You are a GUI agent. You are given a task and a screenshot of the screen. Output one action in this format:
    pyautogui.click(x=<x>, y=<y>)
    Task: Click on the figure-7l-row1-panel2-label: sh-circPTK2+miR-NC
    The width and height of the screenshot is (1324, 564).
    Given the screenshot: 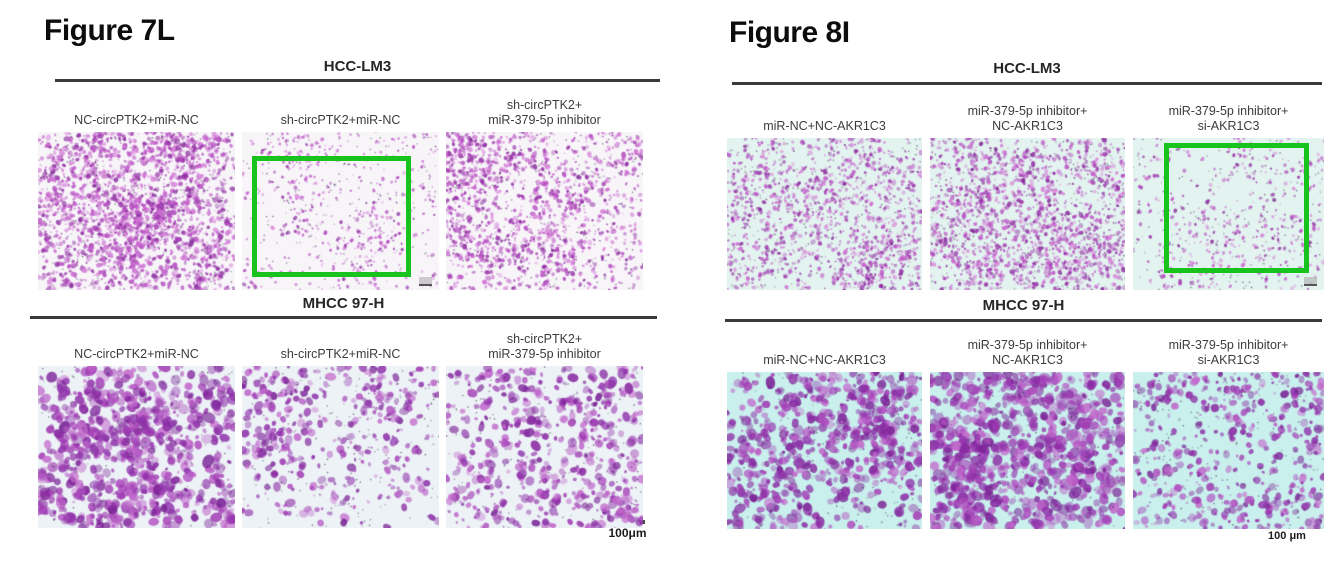 What is the action you would take?
    pyautogui.click(x=340, y=119)
    